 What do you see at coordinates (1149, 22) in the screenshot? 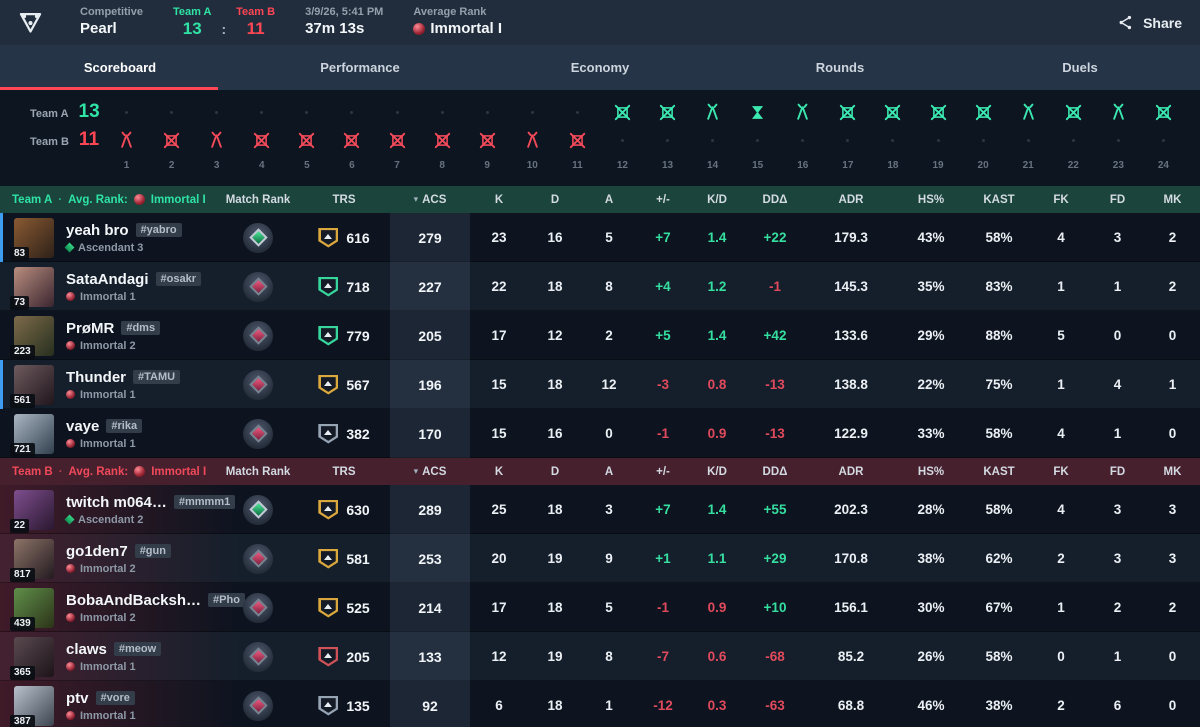
I see `share-button: Share` at bounding box center [1149, 22].